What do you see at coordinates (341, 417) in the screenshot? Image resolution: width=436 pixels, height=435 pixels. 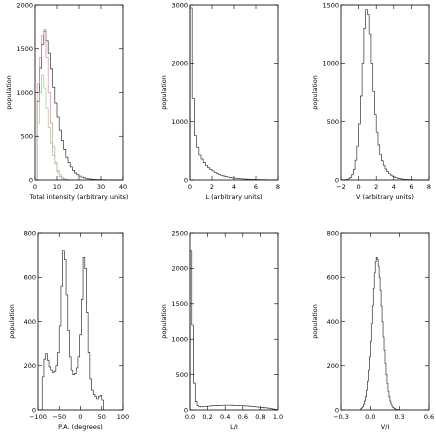 I see `x-tick-label: −0.3` at bounding box center [341, 417].